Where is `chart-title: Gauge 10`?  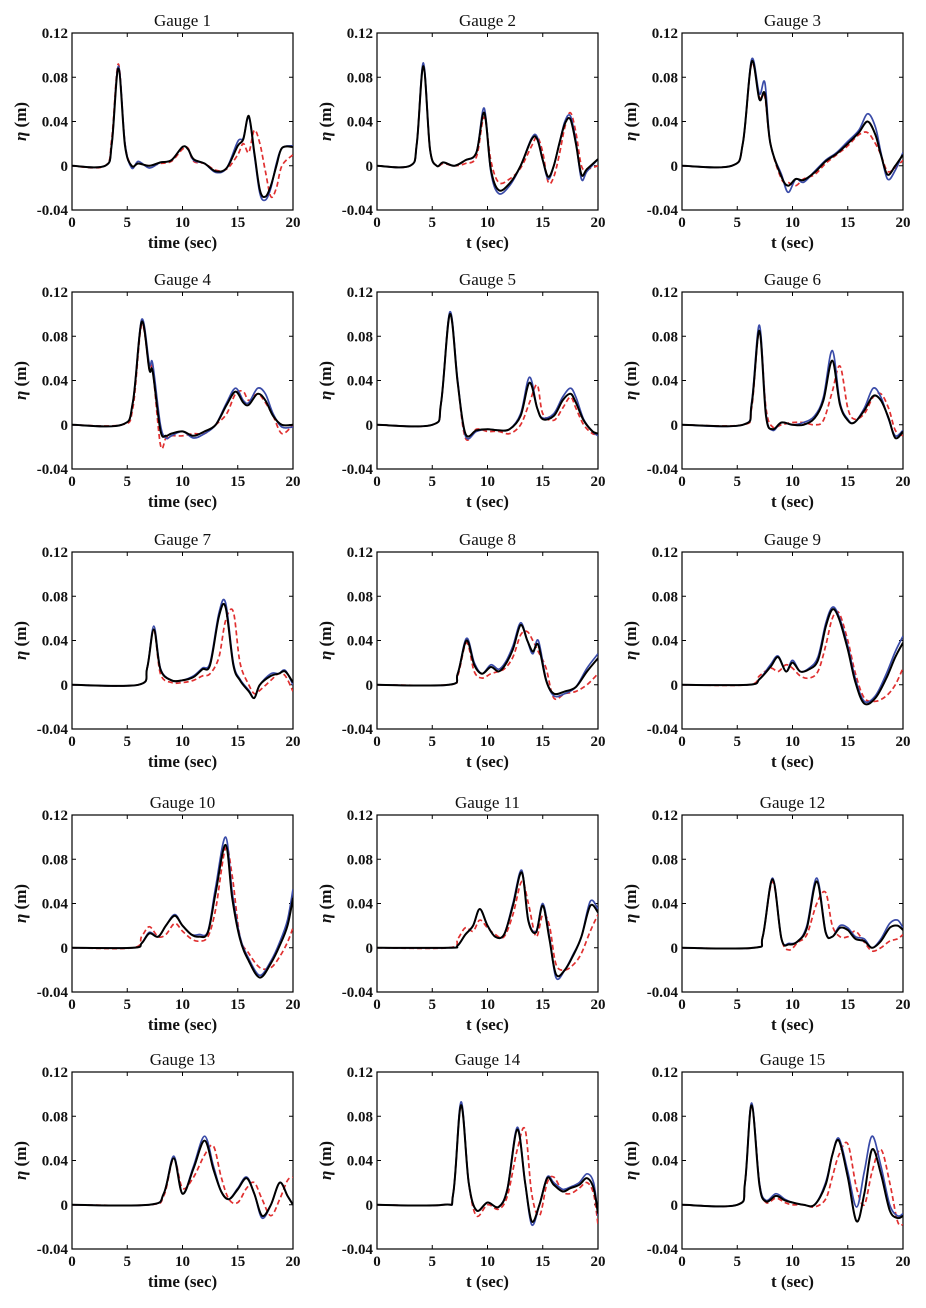 chart-title: Gauge 10 is located at coordinates (183, 802).